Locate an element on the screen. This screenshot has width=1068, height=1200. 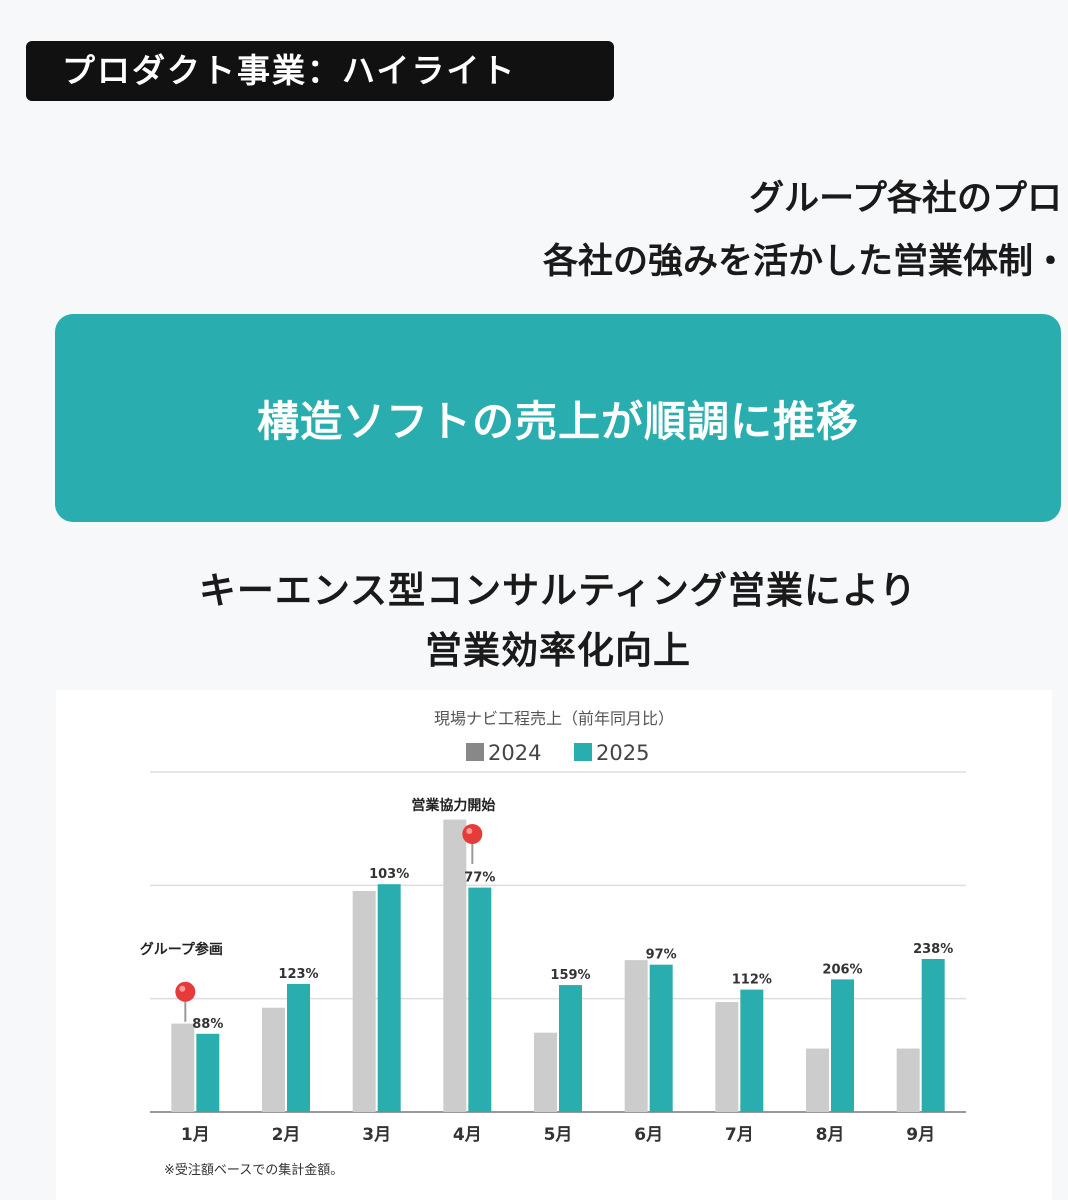
data-label: 238% is located at coordinates (933, 949).